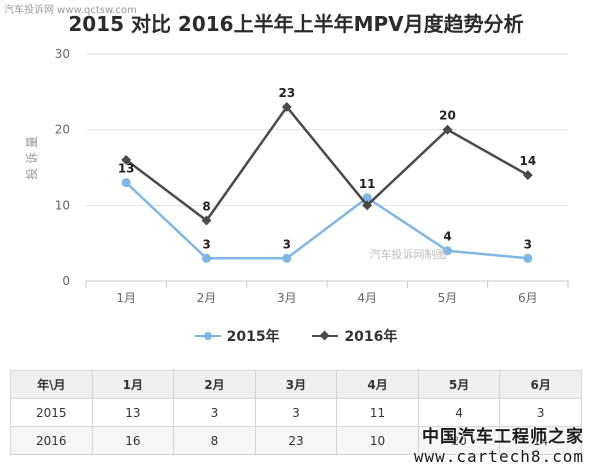 The width and height of the screenshot is (592, 468). Describe the element at coordinates (206, 206) in the screenshot. I see `data-label: 8` at that location.